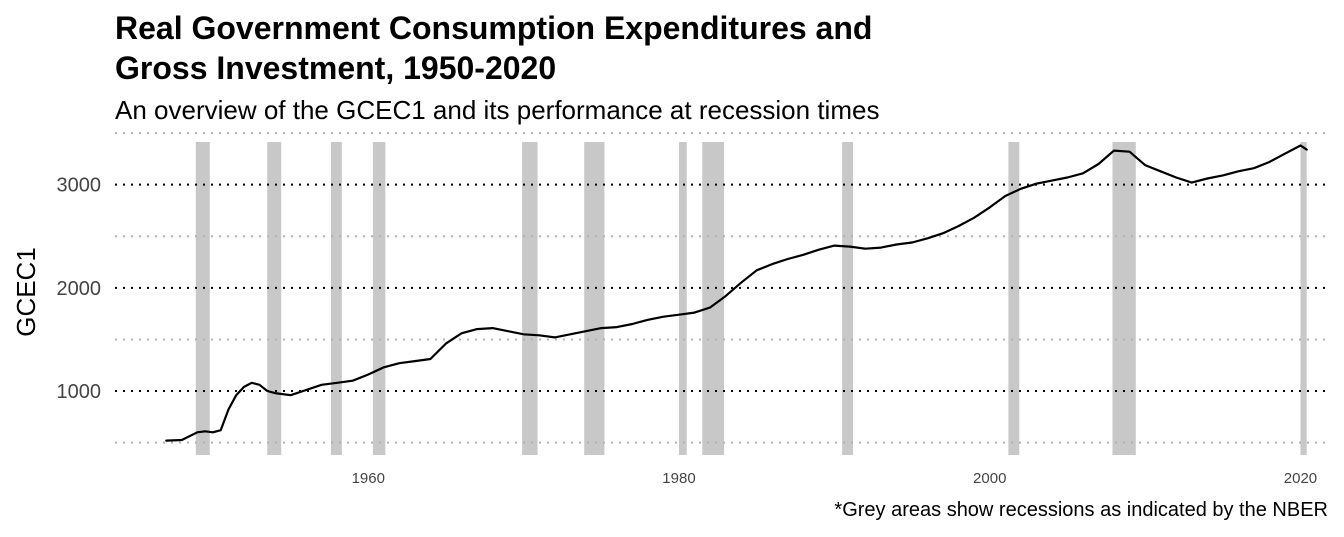 This screenshot has height=537, width=1344. What do you see at coordinates (368, 478) in the screenshot?
I see `x-tick-label-1960: 1960` at bounding box center [368, 478].